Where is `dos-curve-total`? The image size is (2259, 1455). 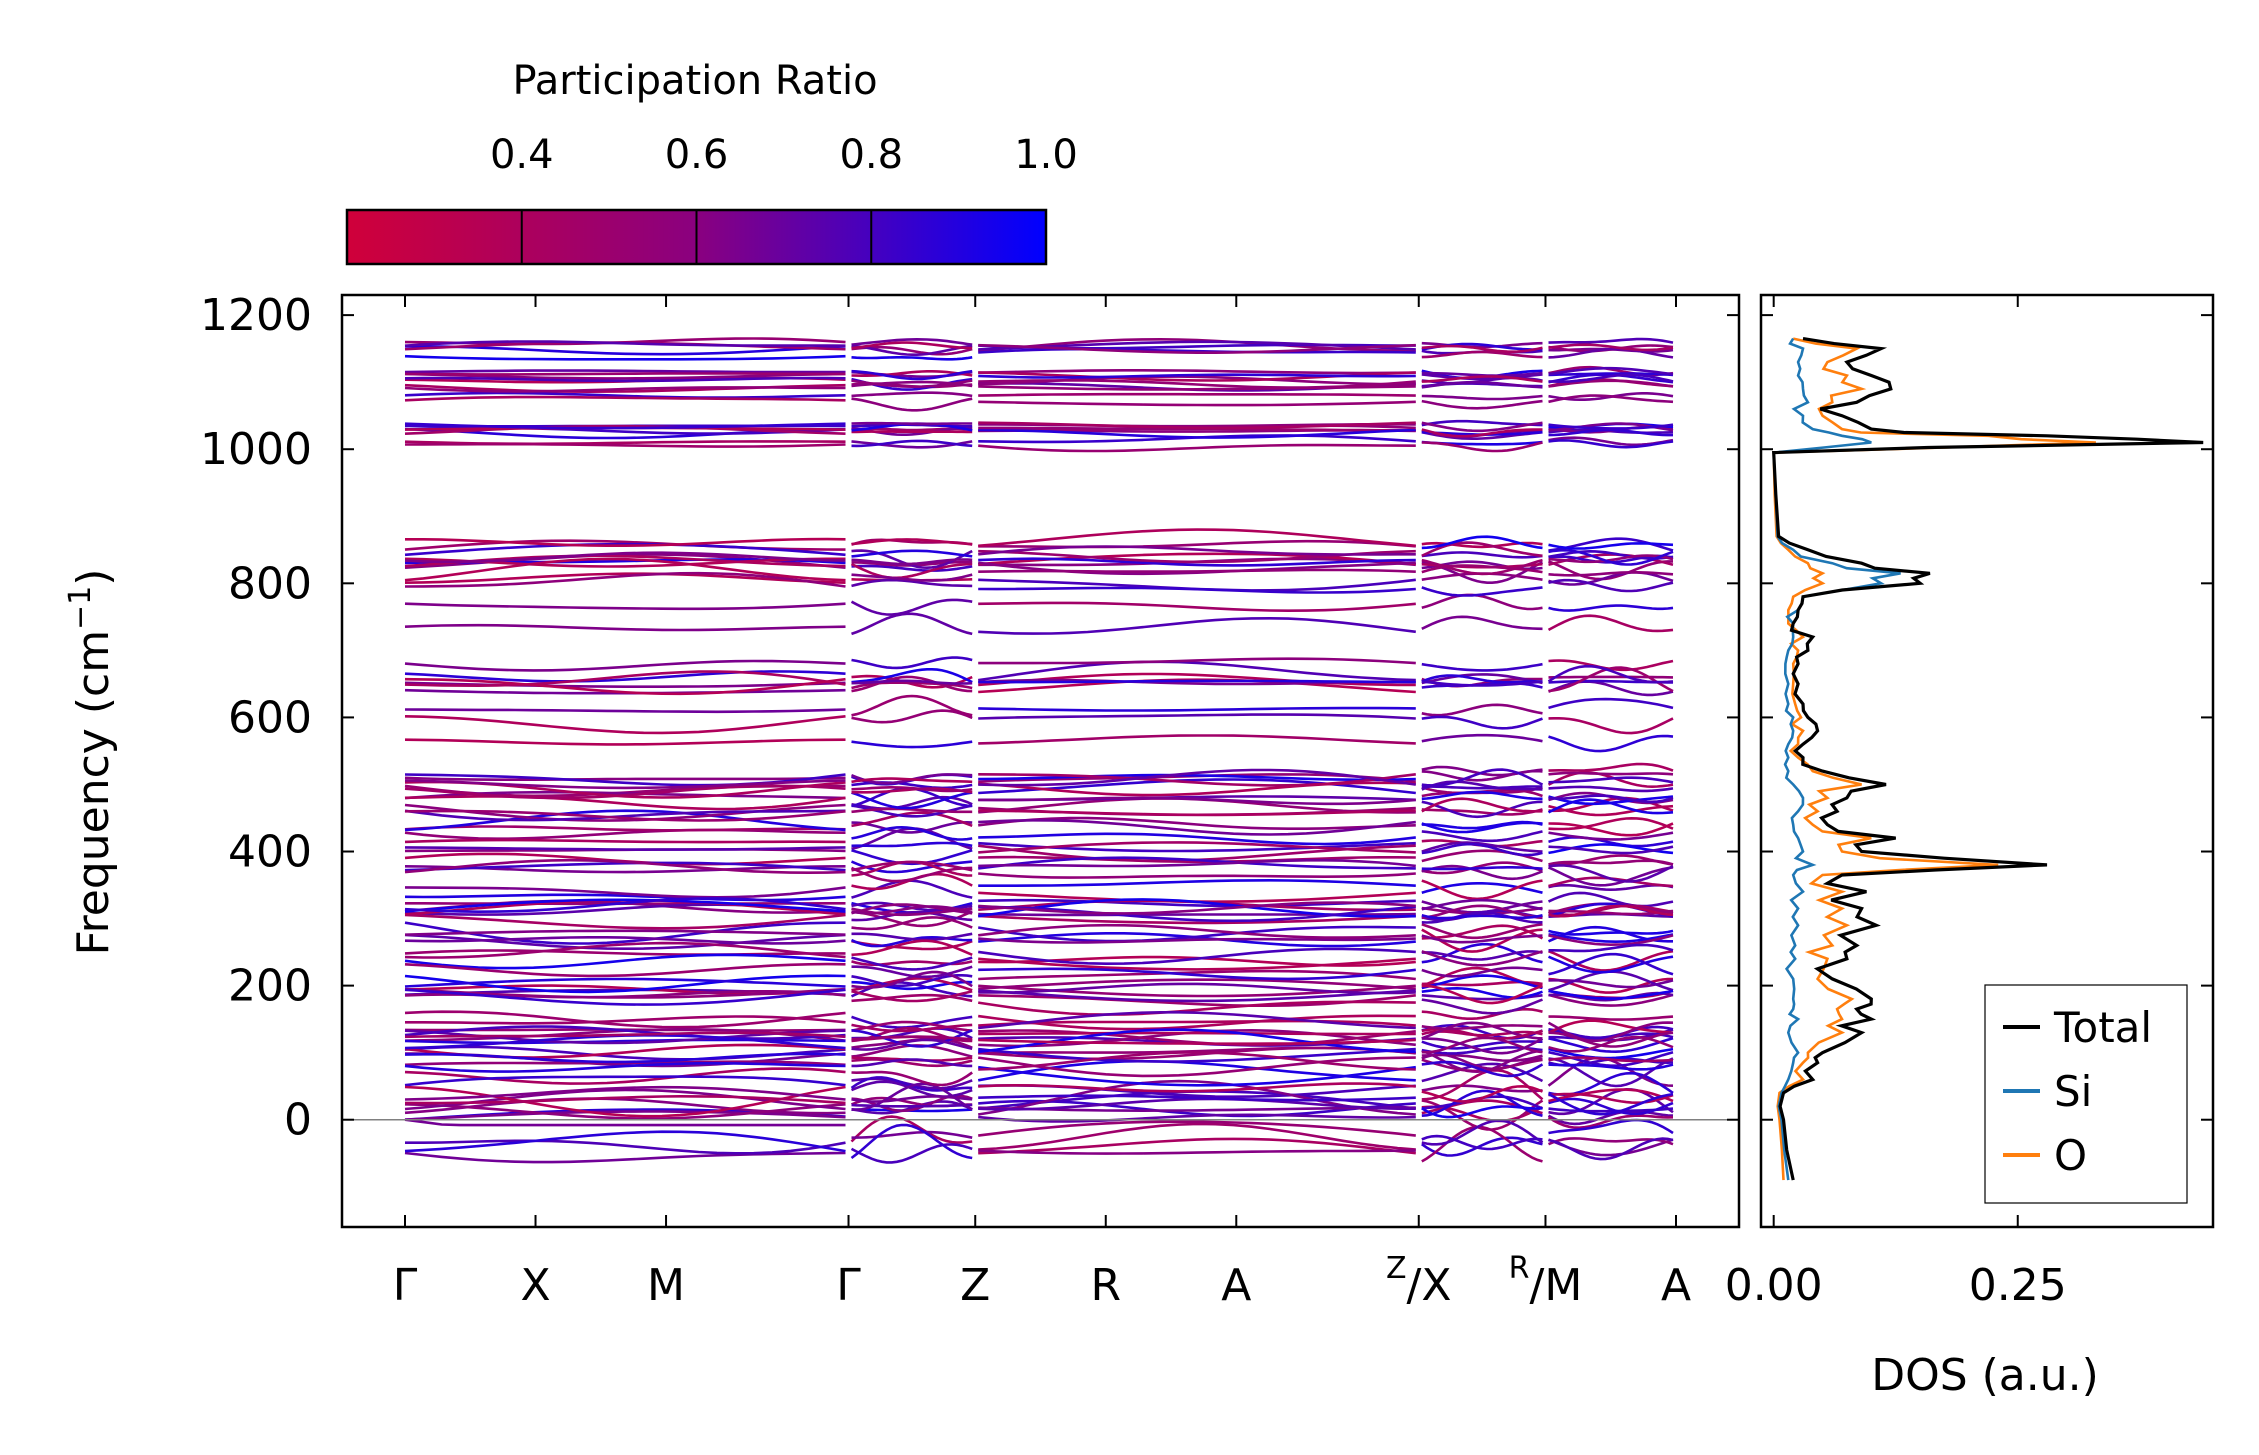
dos-curve-total is located at coordinates (1988, 759).